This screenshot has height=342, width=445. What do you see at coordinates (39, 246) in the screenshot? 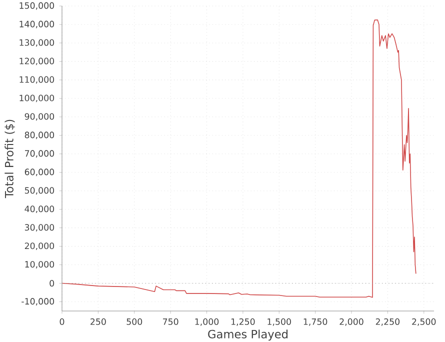
I see `y-tick-label: 20,000` at bounding box center [39, 246].